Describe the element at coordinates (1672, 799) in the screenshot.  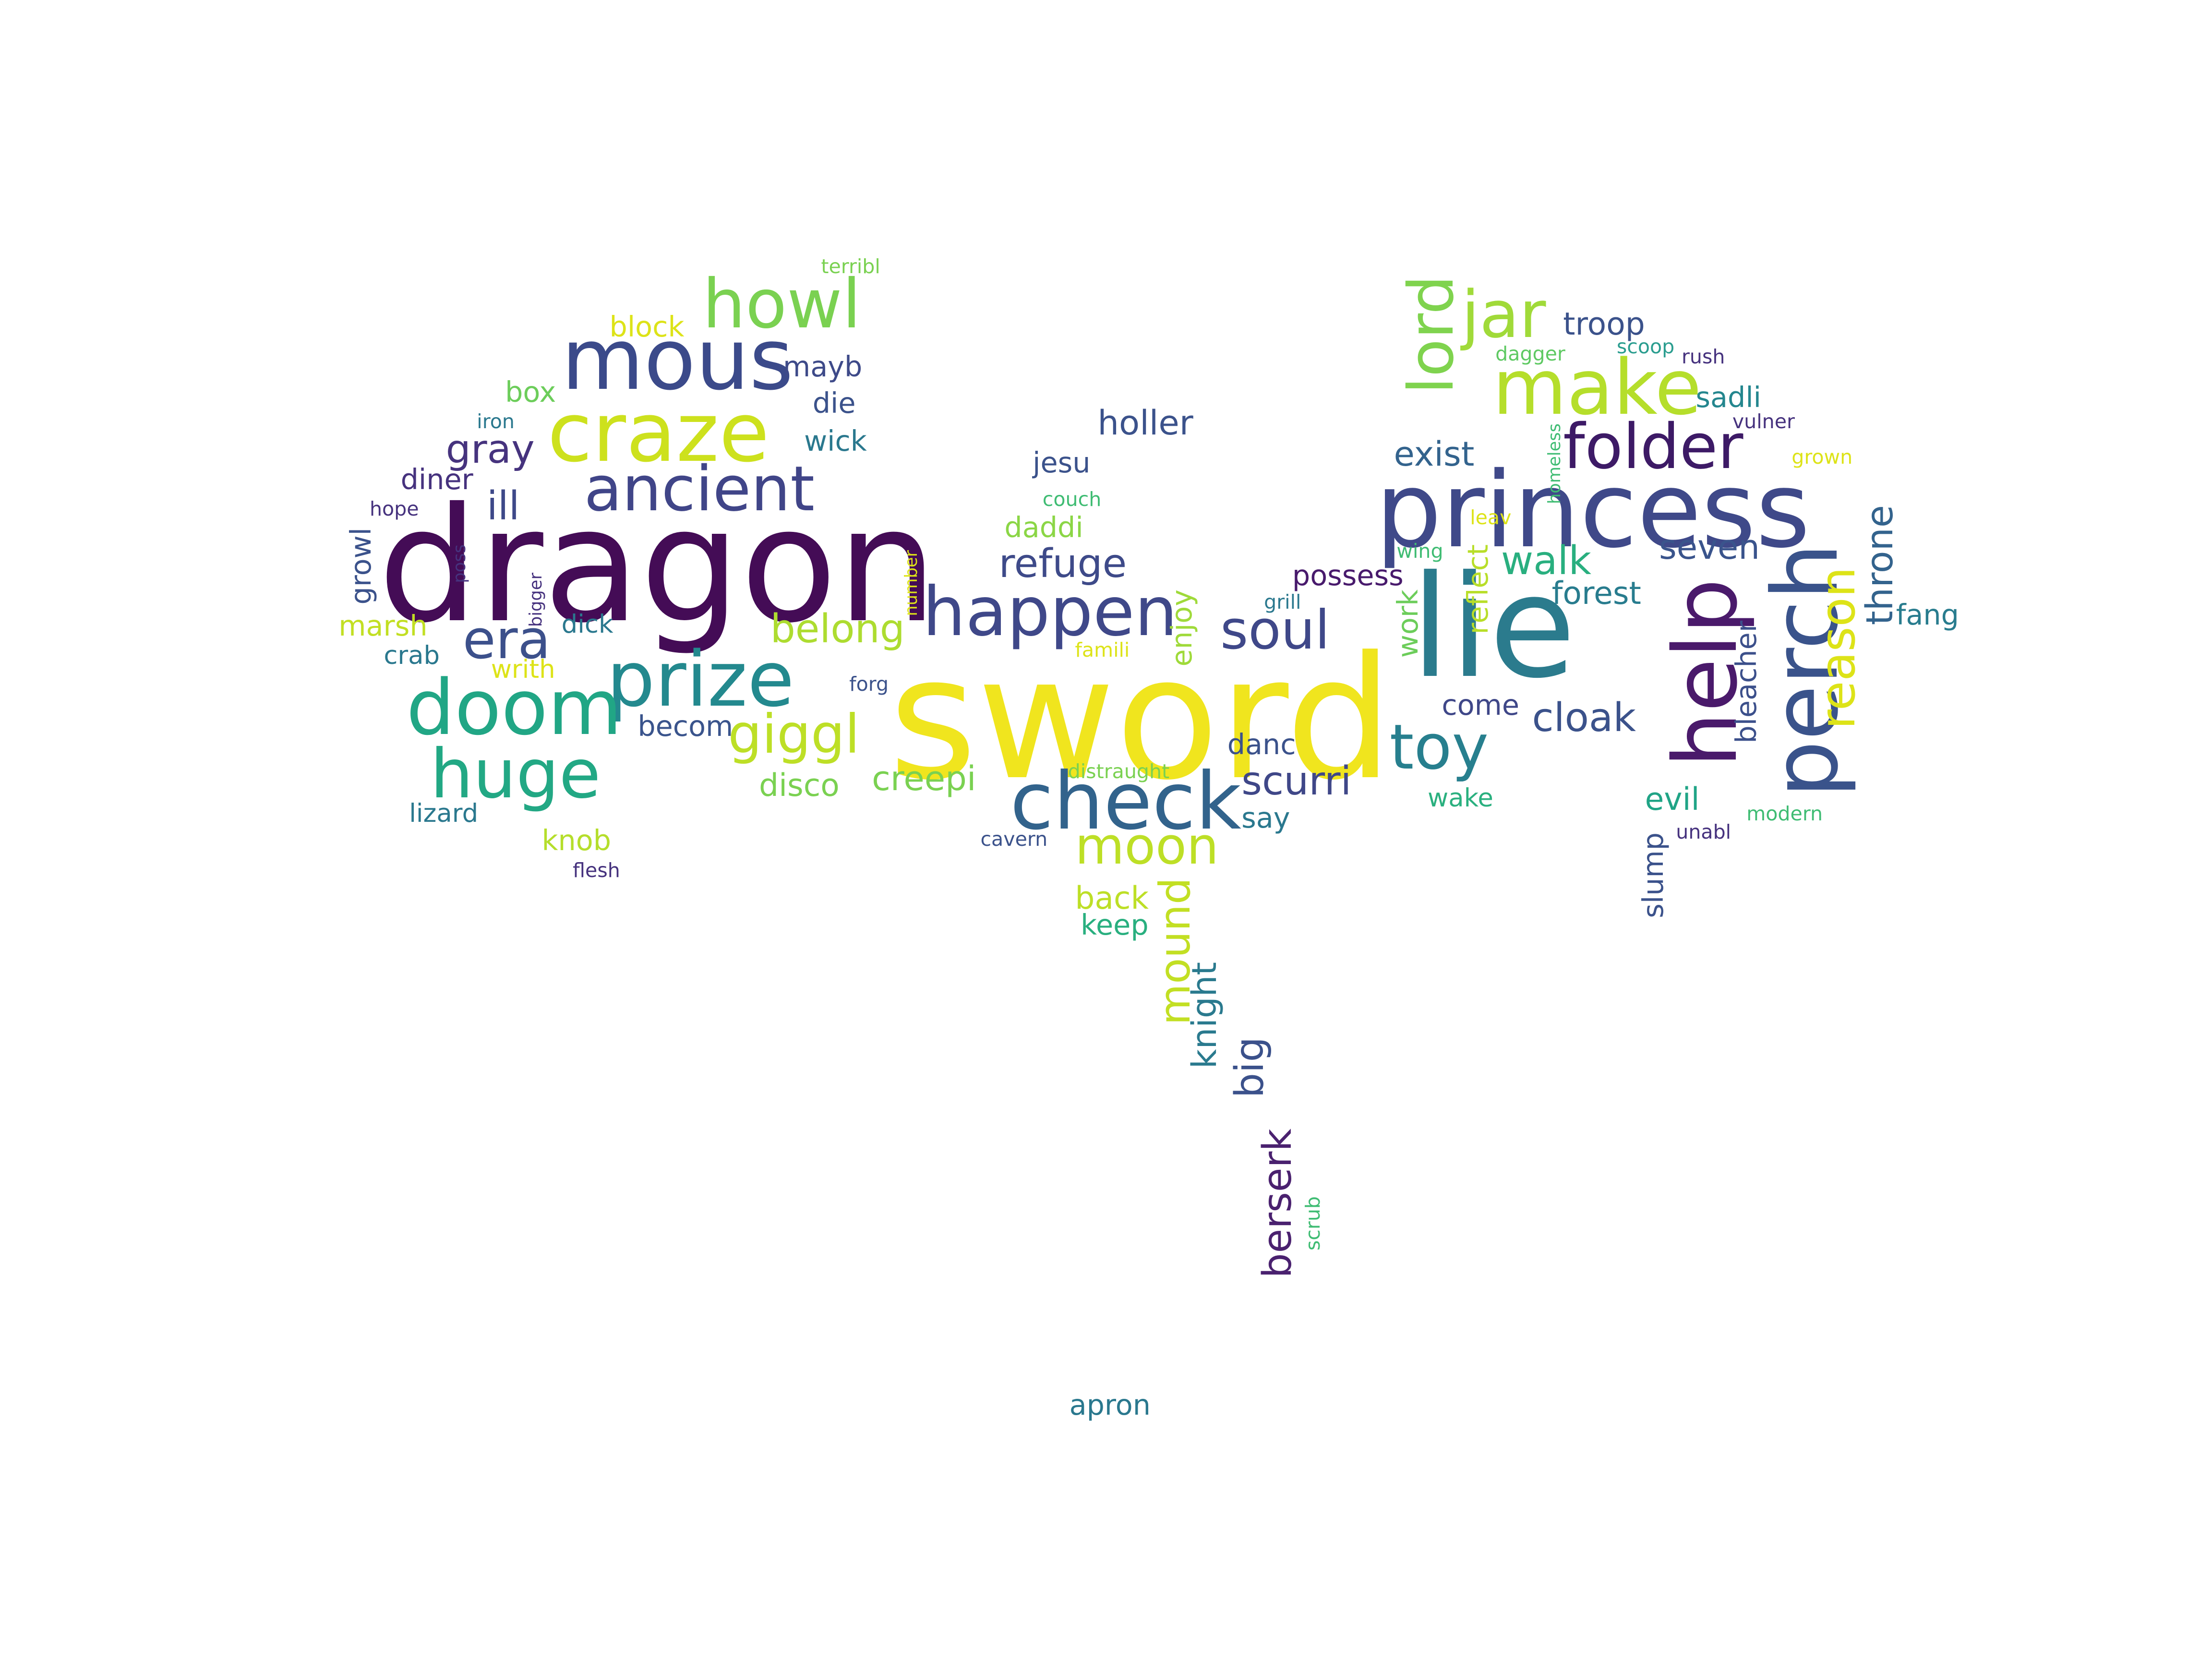
I see `word-evil: evil` at that location.